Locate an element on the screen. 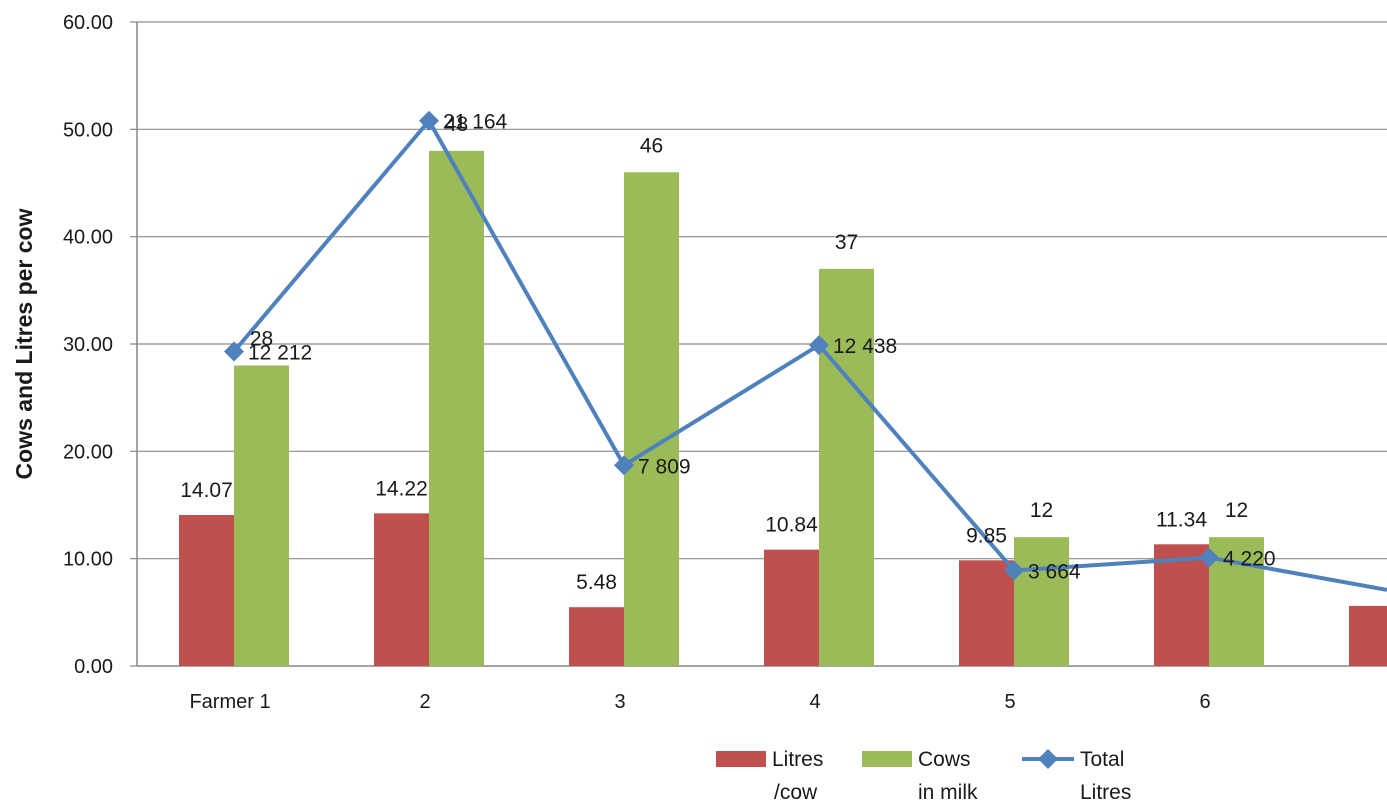 This screenshot has width=1387, height=803. y-tick-label: 50.00 is located at coordinates (88, 130).